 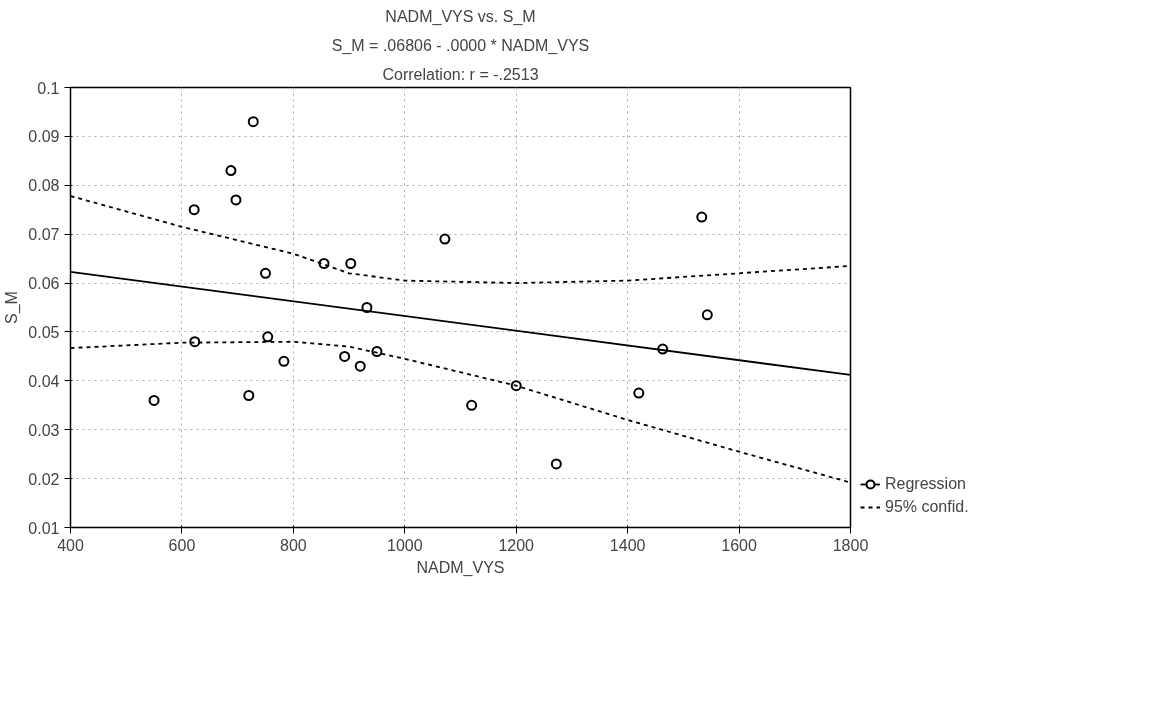 I want to click on y-tick-label: 0.05, so click(x=44, y=332).